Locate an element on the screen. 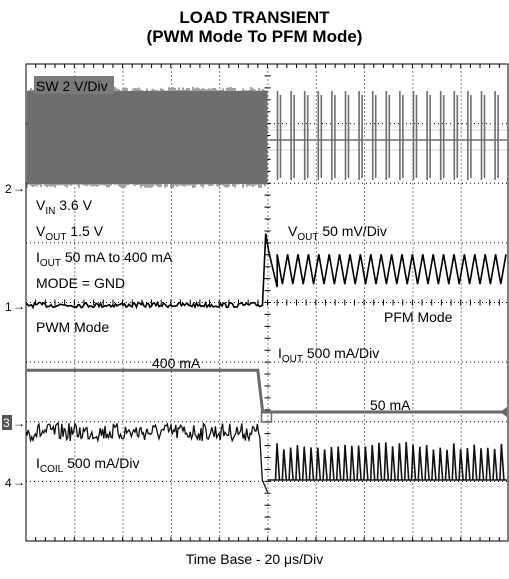 Image resolution: width=509 pixels, height=579 pixels. vout-scale-label: VOUT 50 mV/Div is located at coordinates (337, 233).